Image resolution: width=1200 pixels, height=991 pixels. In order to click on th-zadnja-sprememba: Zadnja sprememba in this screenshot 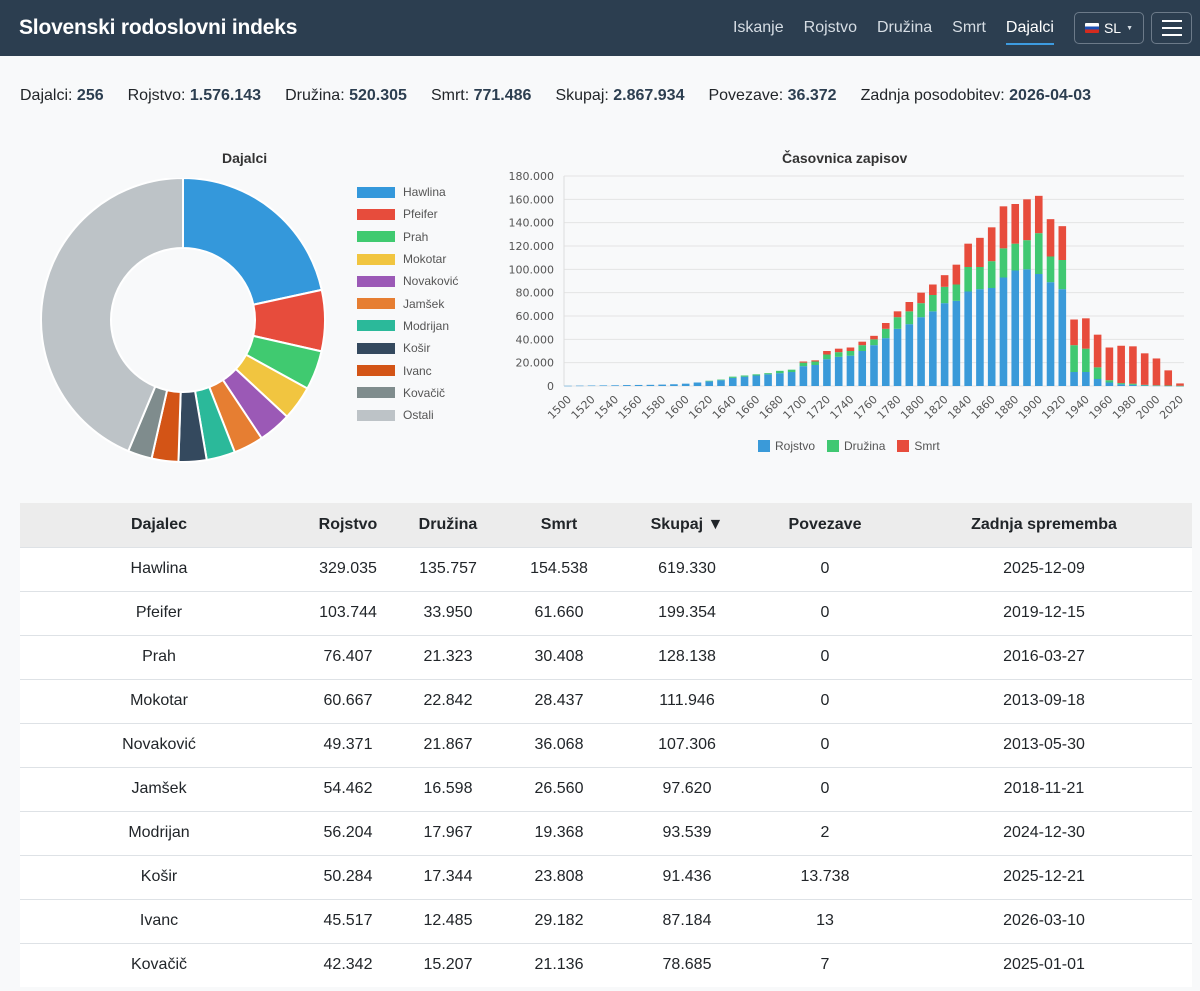, I will do `click(1044, 525)`.